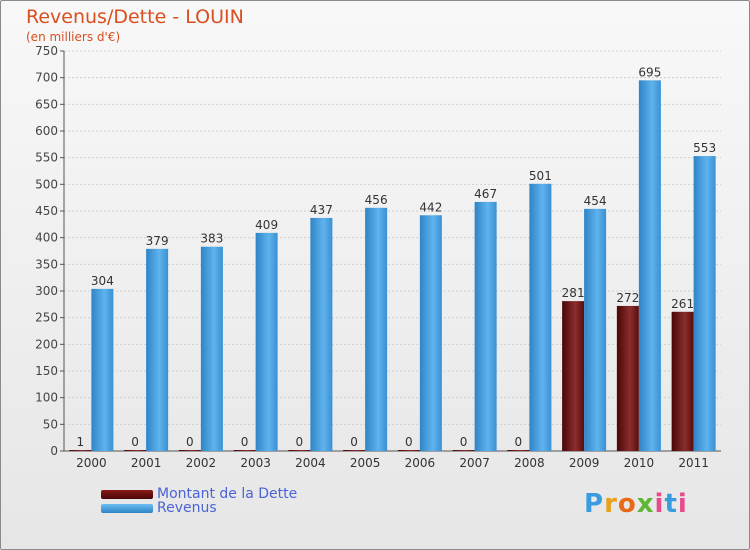 This screenshot has width=750, height=550. What do you see at coordinates (474, 463) in the screenshot?
I see `x-tick-label: 2007` at bounding box center [474, 463].